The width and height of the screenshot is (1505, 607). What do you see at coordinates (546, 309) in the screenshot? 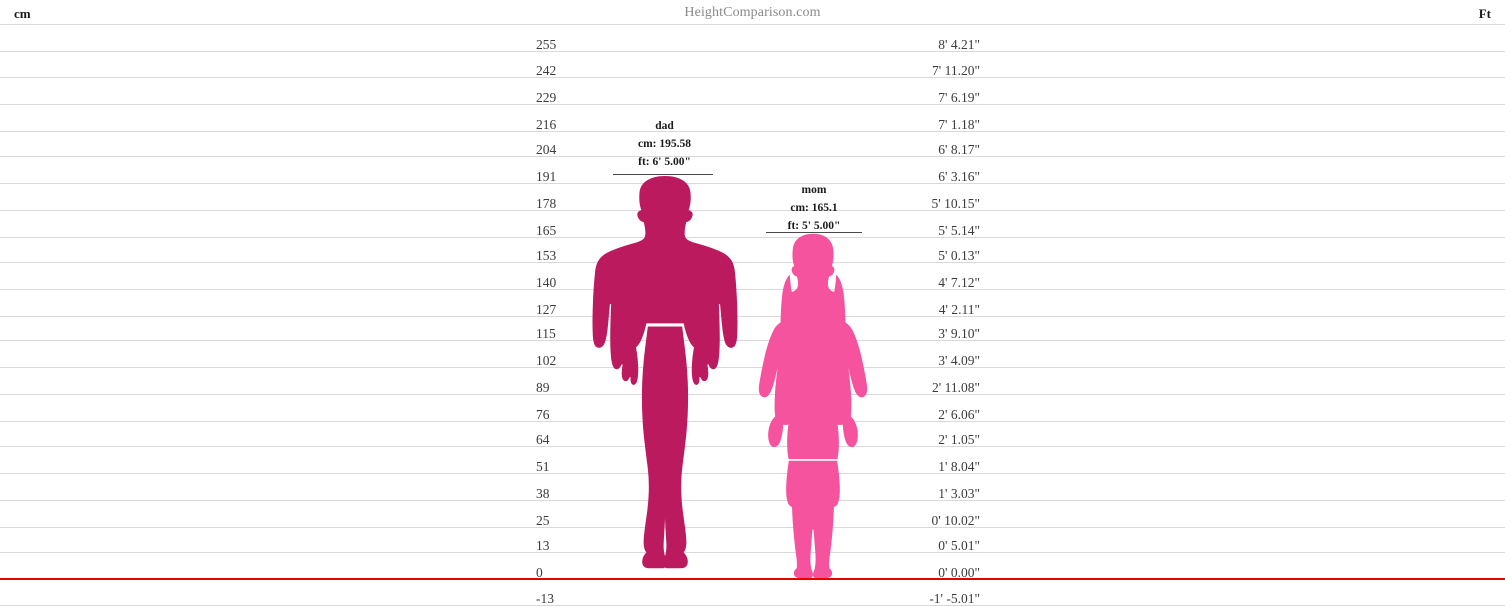
I see `tick-label-cm: 127` at bounding box center [546, 309].